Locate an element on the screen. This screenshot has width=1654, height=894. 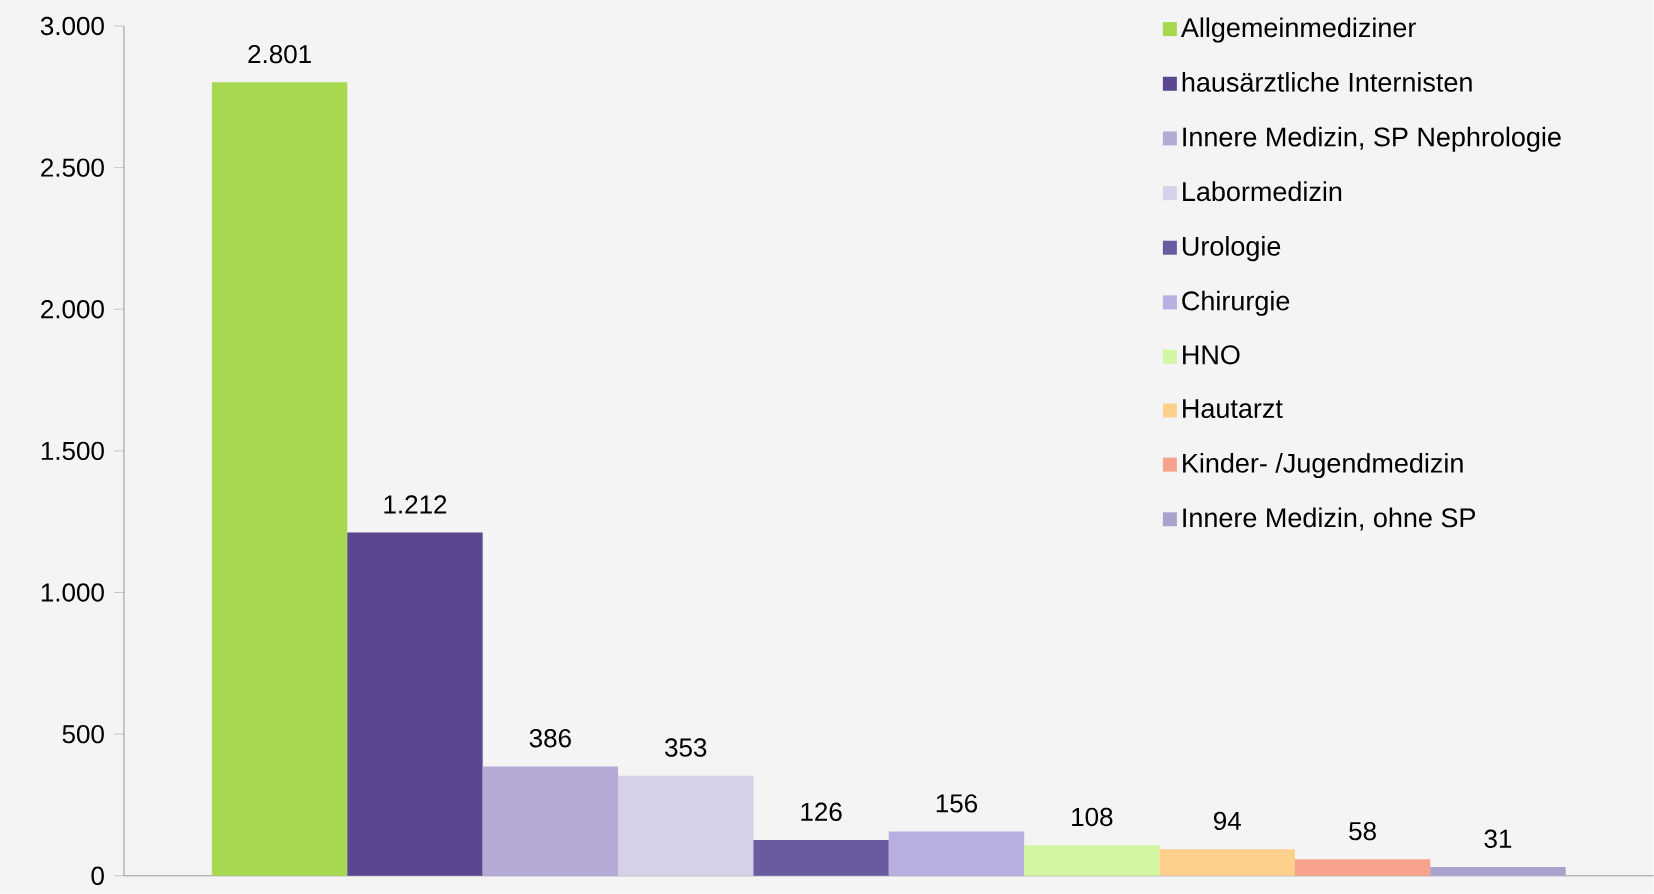
legend-label: hausärztliche Internisten is located at coordinates (1327, 82).